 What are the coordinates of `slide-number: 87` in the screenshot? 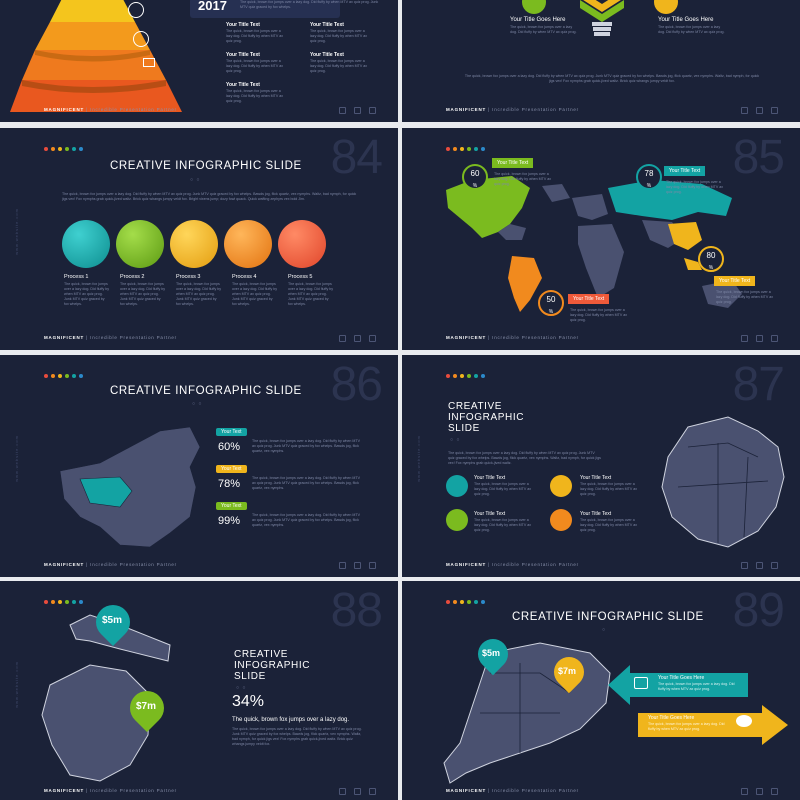 It's located at (758, 384).